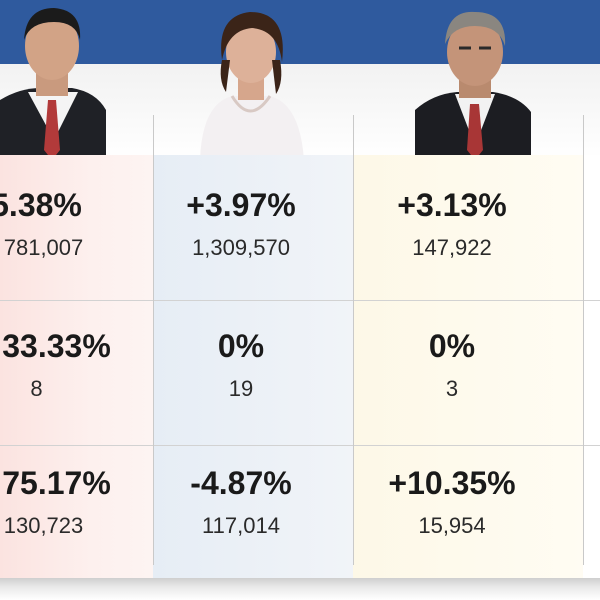  What do you see at coordinates (56, 346) in the screenshot?
I see `percent-change: 33.33%` at bounding box center [56, 346].